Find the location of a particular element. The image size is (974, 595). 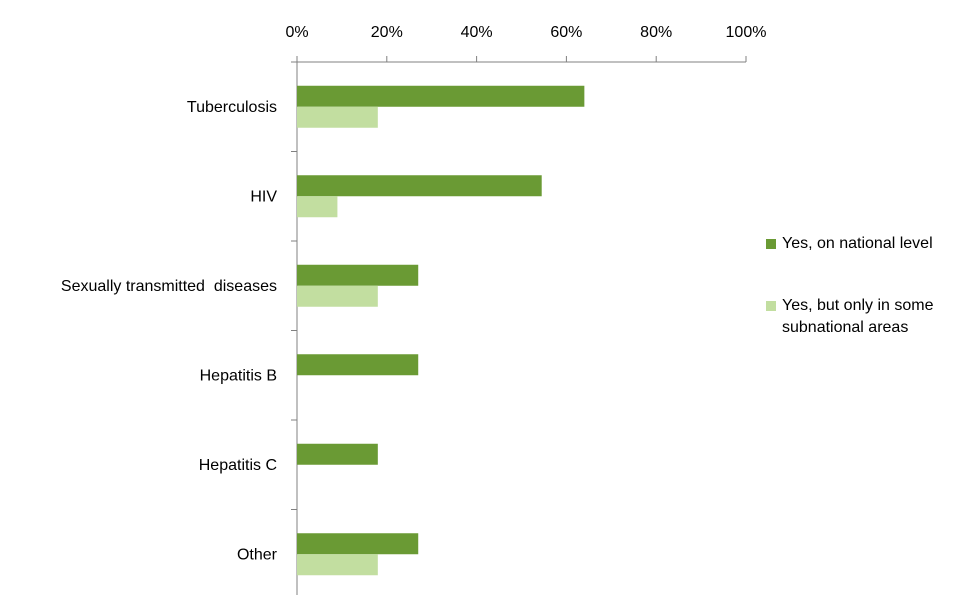

category-label: Tuberculosis is located at coordinates (232, 107).